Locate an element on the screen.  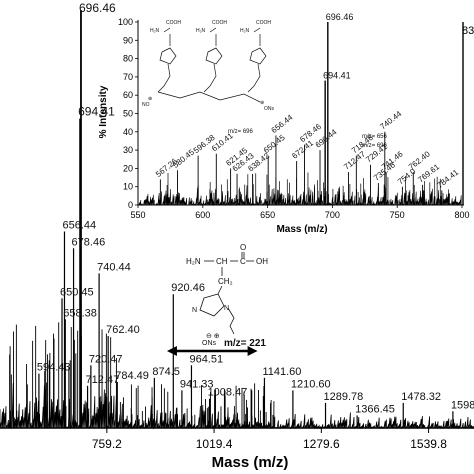
main-x-axis-title: Mass (m/z) is located at coordinates (250, 462).